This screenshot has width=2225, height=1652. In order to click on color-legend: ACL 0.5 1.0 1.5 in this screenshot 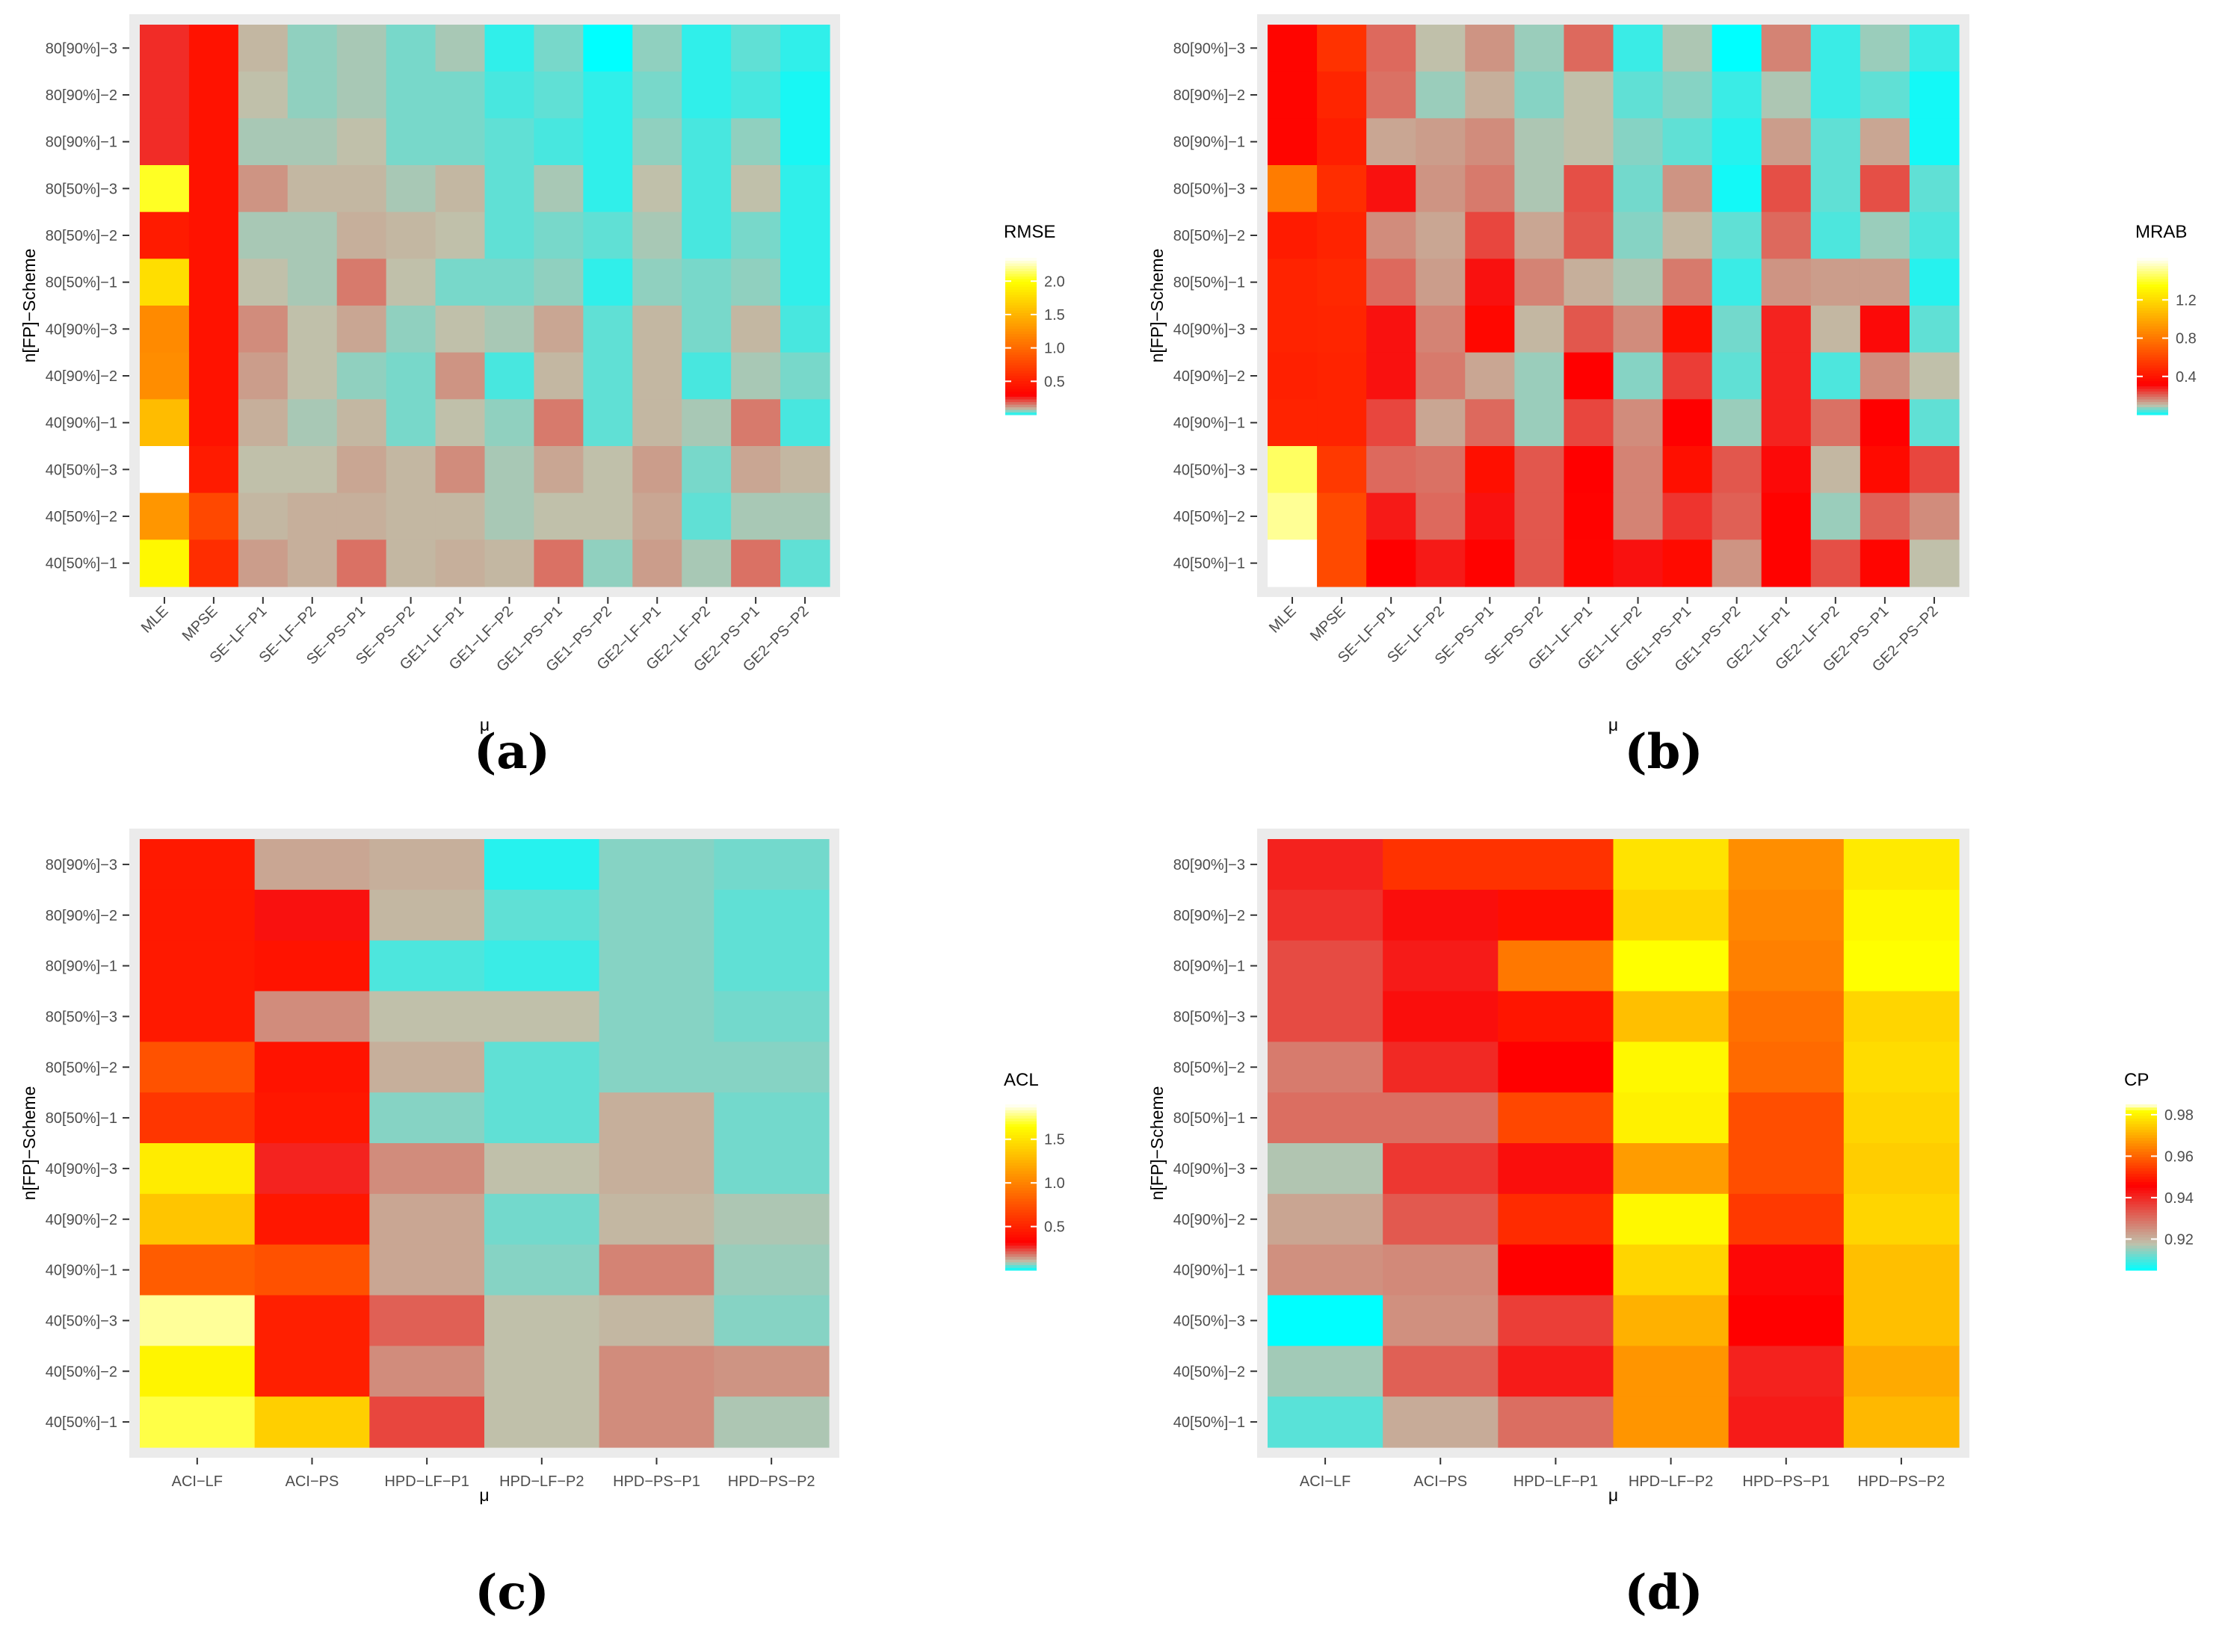, I will do `click(1034, 1170)`.